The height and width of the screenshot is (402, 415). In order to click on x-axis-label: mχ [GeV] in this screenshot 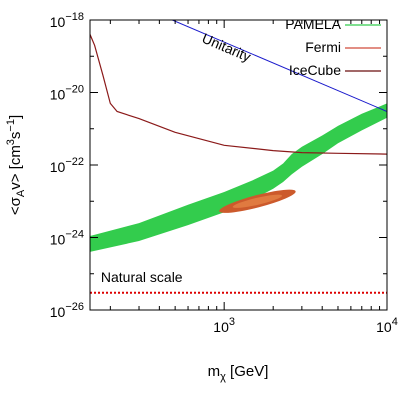, I will do `click(238, 373)`.